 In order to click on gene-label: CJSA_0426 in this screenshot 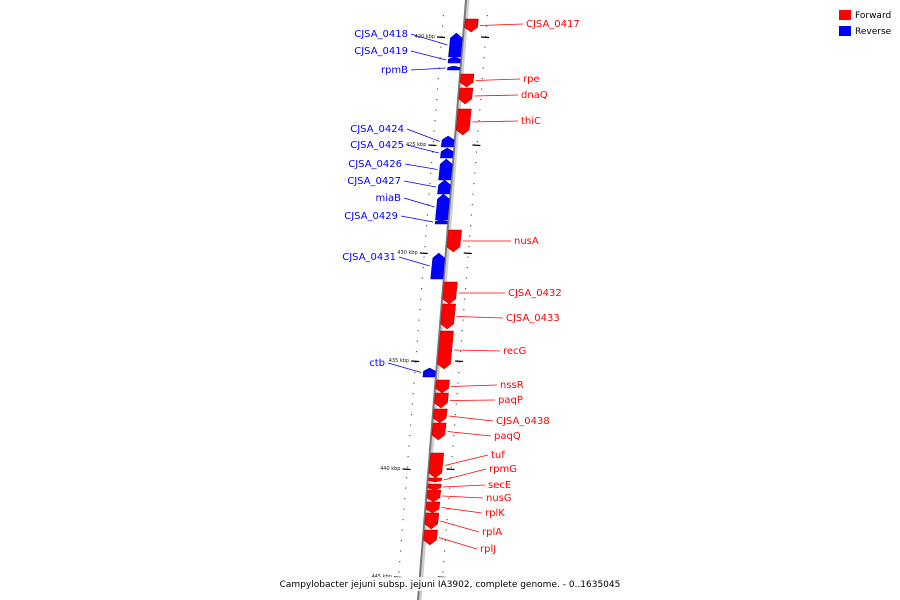, I will do `click(375, 164)`.